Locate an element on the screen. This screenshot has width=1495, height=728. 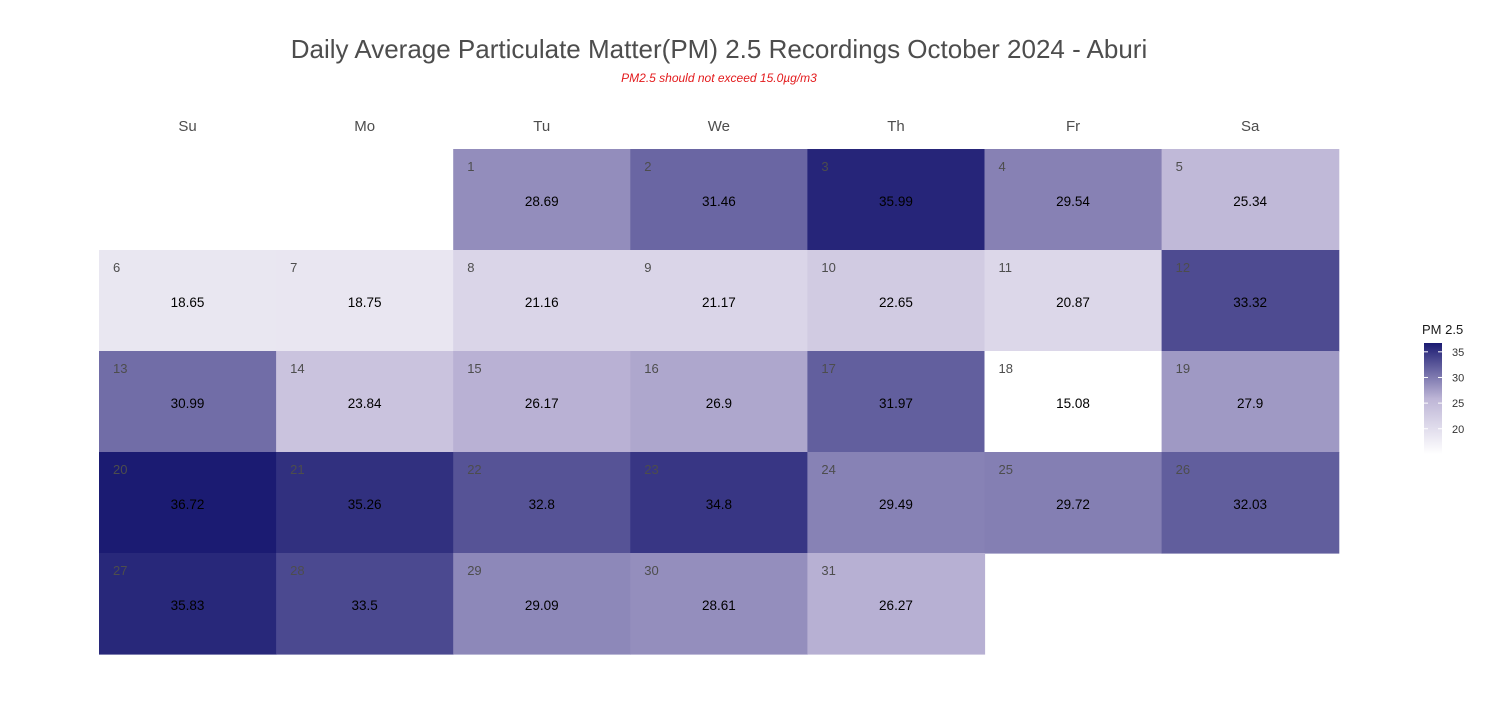
day-value: 20.87 is located at coordinates (1073, 302).